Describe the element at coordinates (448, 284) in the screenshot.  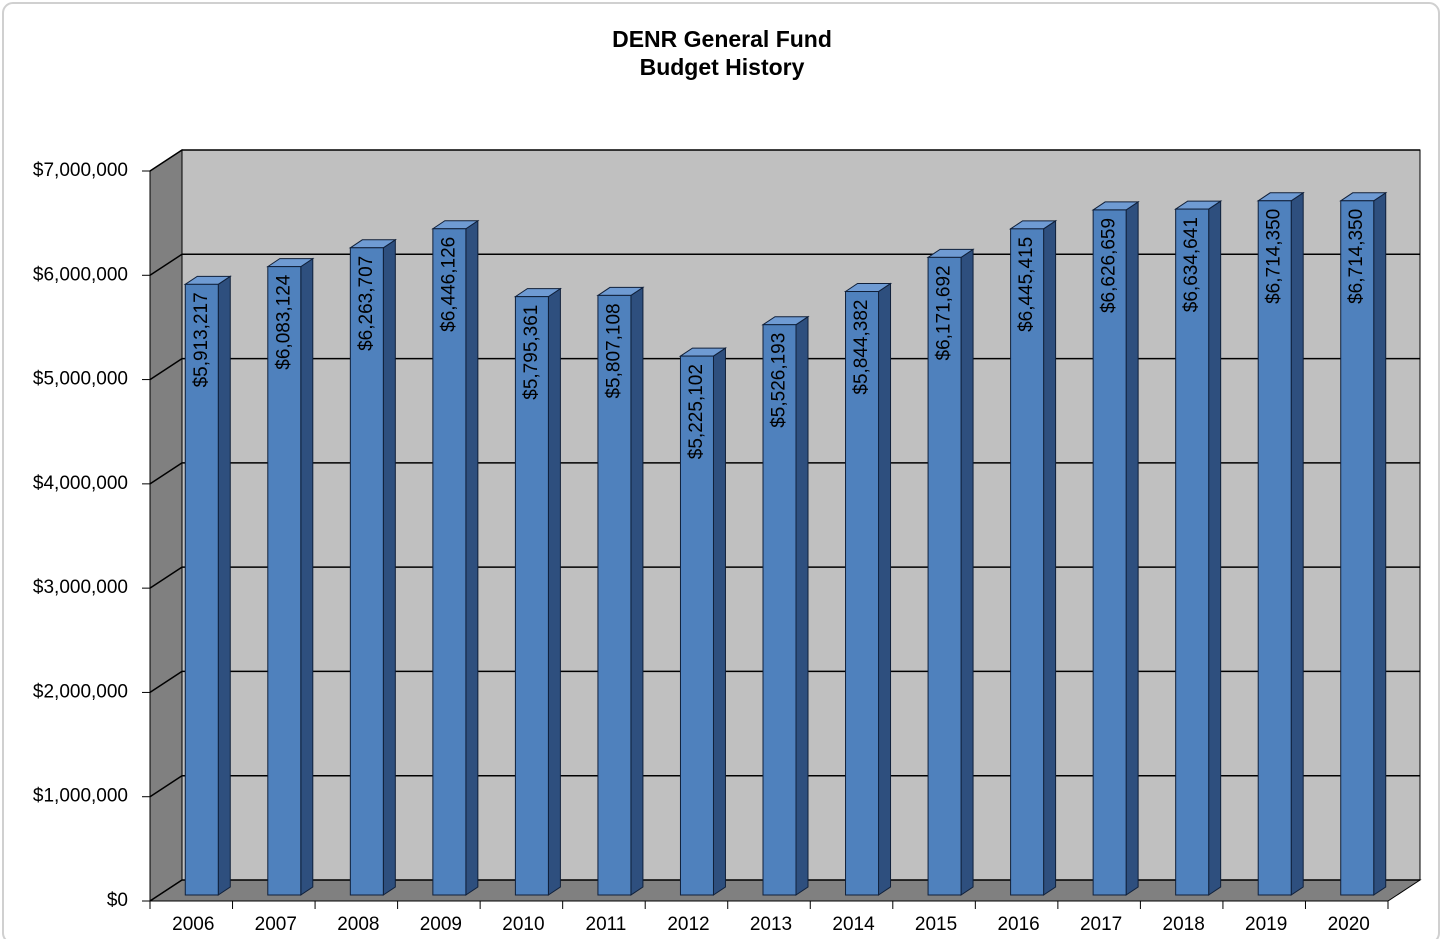
I see `value-label: $6,446,126` at that location.